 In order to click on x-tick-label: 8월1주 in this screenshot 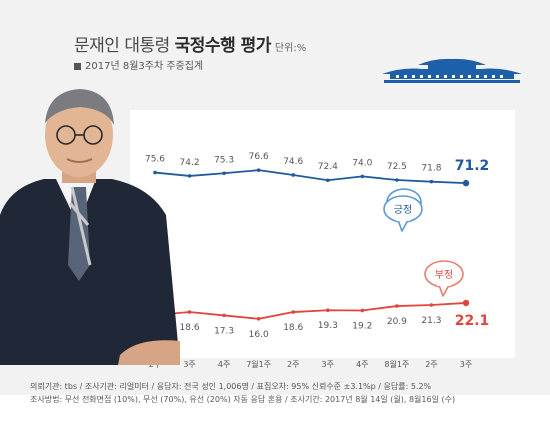, I will do `click(396, 364)`.